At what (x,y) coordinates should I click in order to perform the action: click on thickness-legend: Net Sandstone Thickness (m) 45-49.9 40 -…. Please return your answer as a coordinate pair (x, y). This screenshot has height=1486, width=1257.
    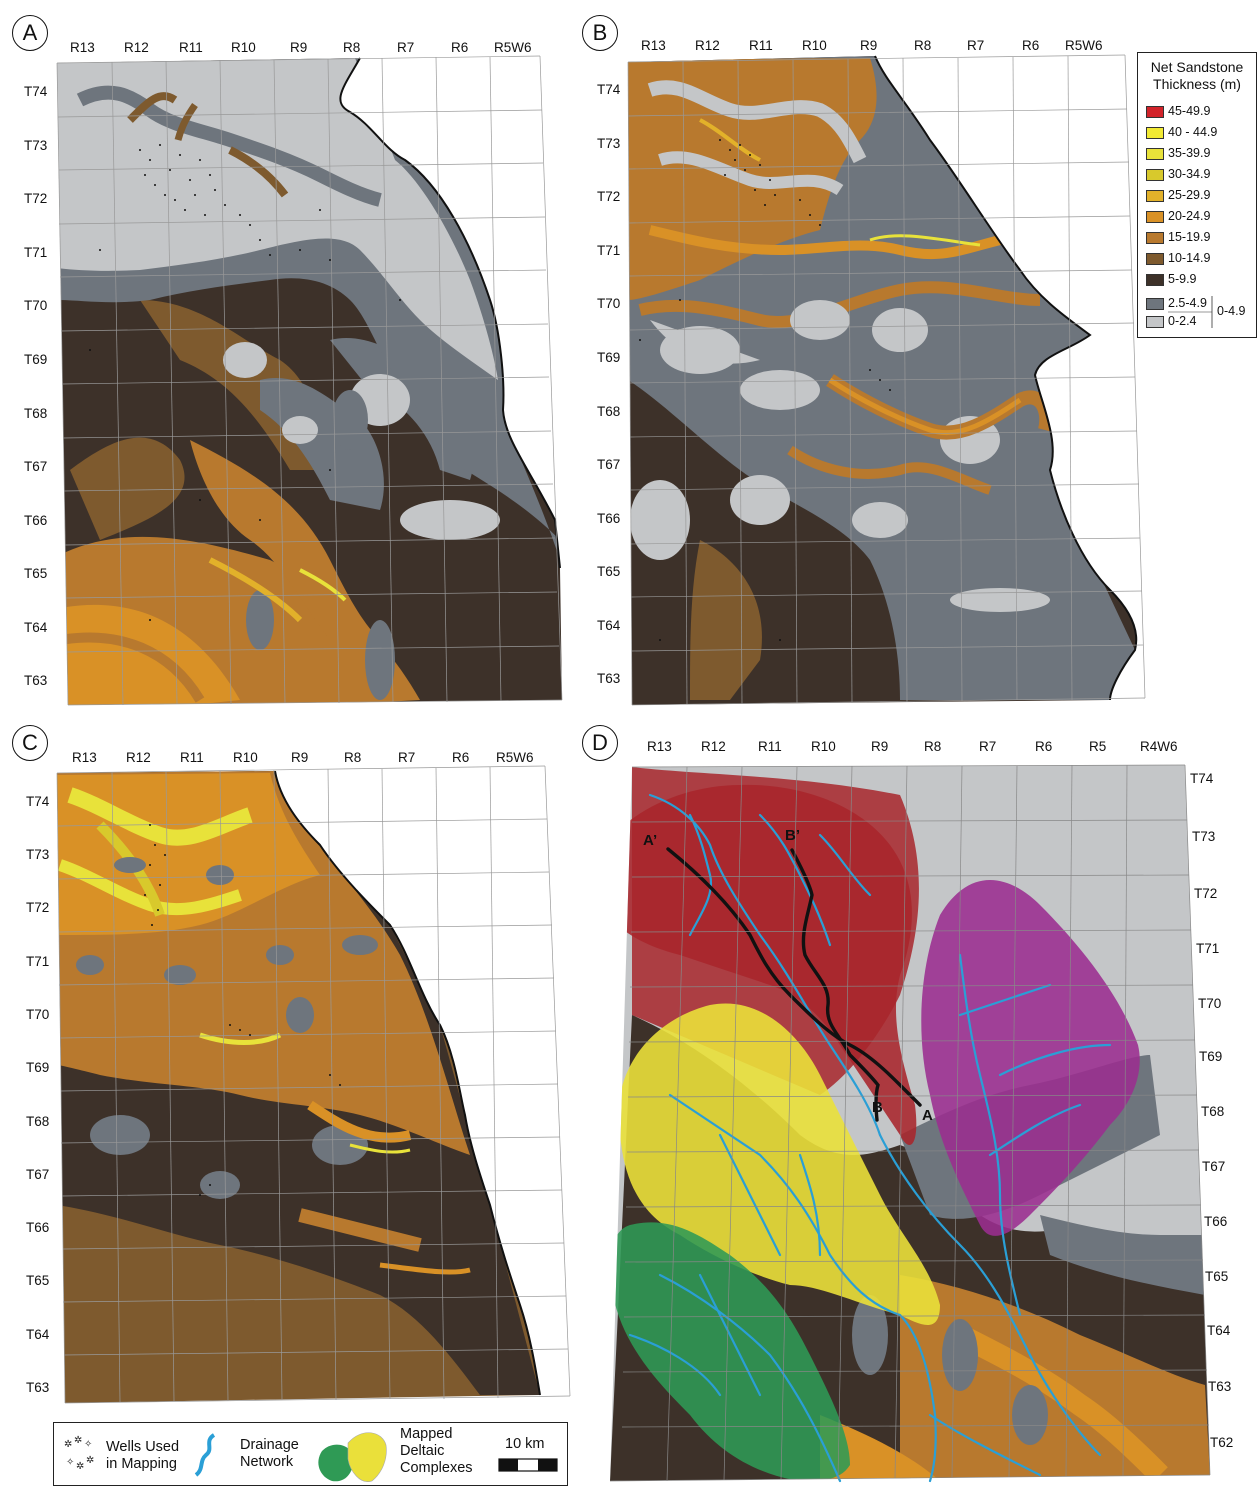
    Looking at the image, I should click on (1197, 195).